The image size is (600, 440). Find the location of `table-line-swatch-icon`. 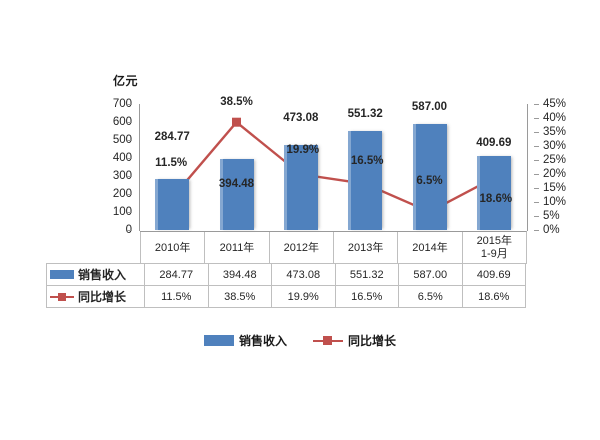

table-line-swatch-icon is located at coordinates (62, 296).